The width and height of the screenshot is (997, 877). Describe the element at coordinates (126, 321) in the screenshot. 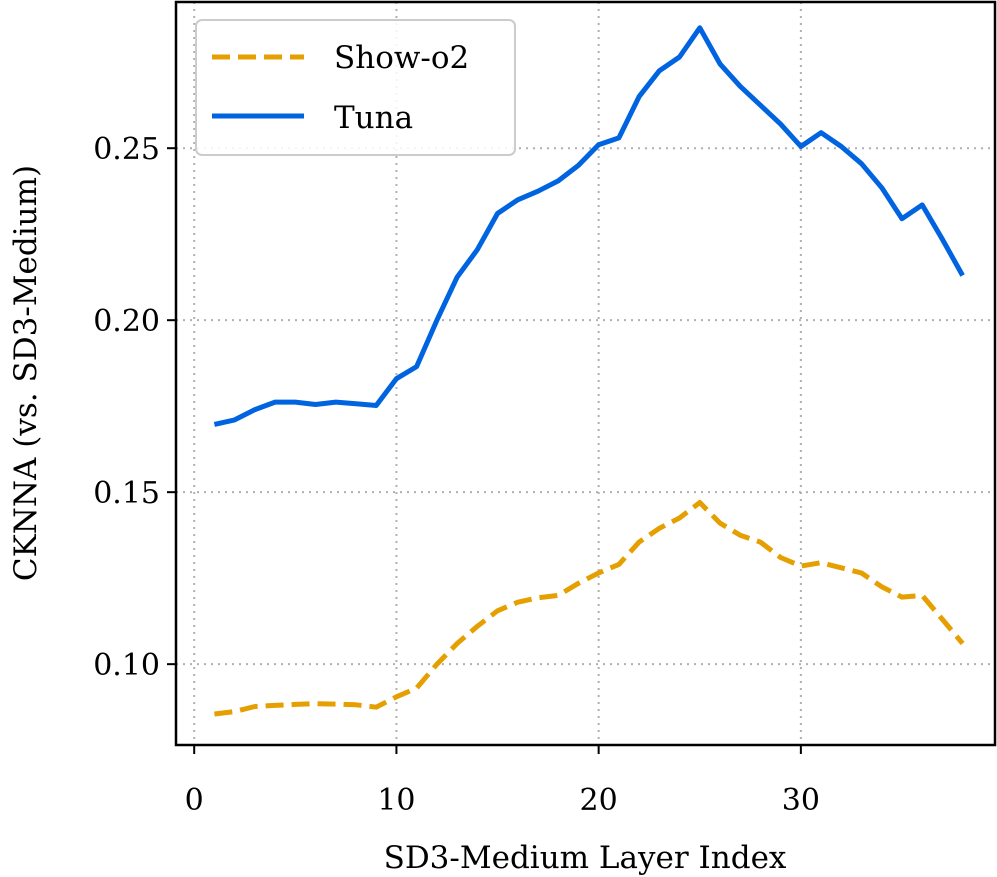

I see `y-tick-label: 0.20` at that location.